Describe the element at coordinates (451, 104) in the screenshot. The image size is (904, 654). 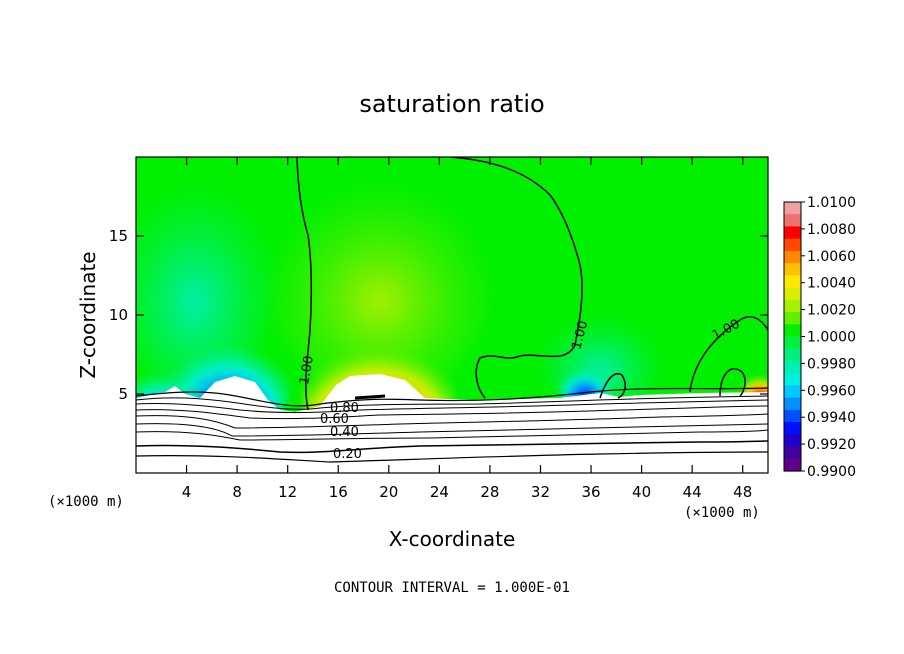
I see `chart-title: saturation ratio` at that location.